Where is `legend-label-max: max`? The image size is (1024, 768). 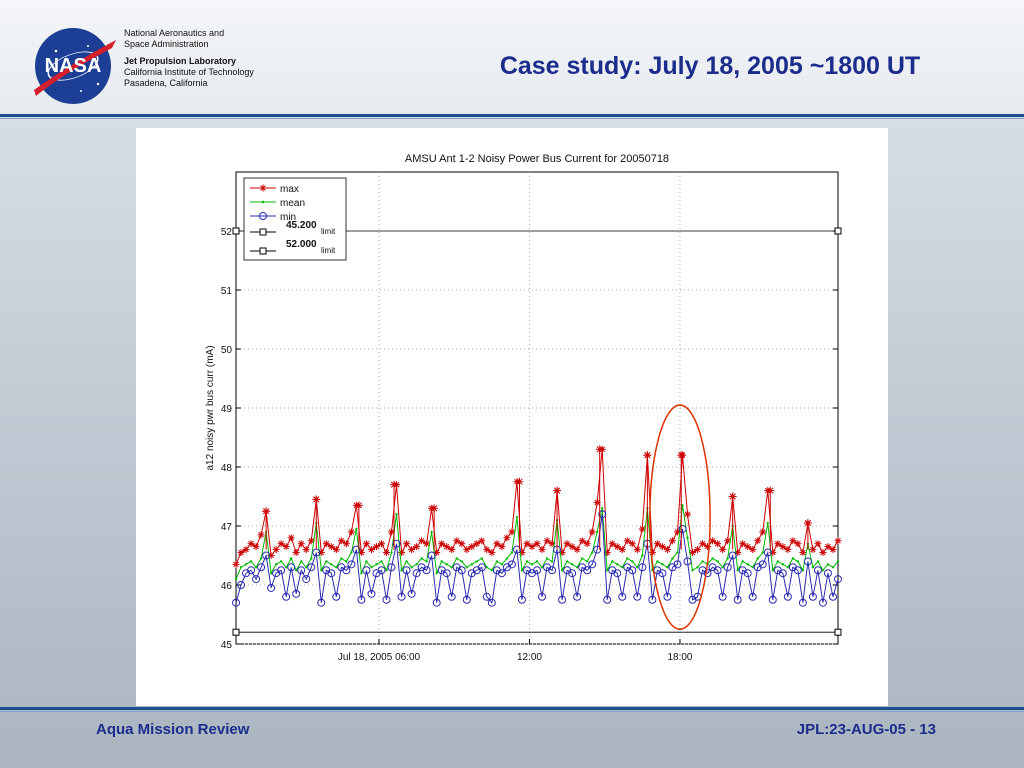
legend-label-max: max is located at coordinates (289, 189).